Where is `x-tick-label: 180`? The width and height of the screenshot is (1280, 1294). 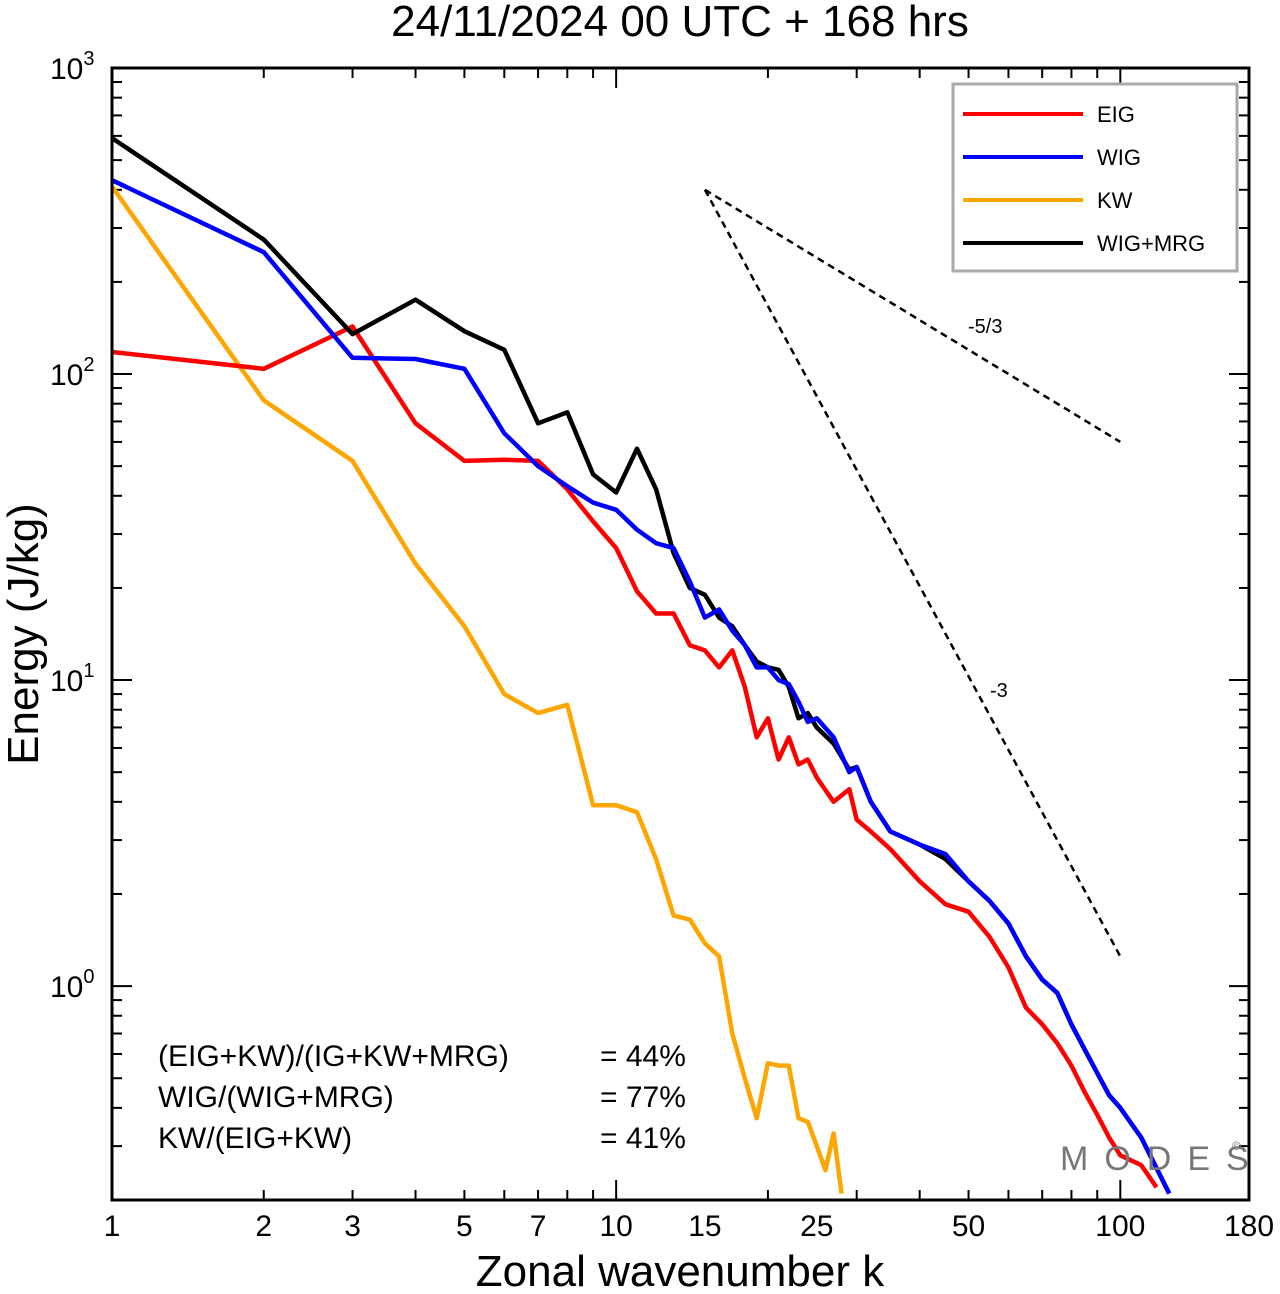 x-tick-label: 180 is located at coordinates (1249, 1226).